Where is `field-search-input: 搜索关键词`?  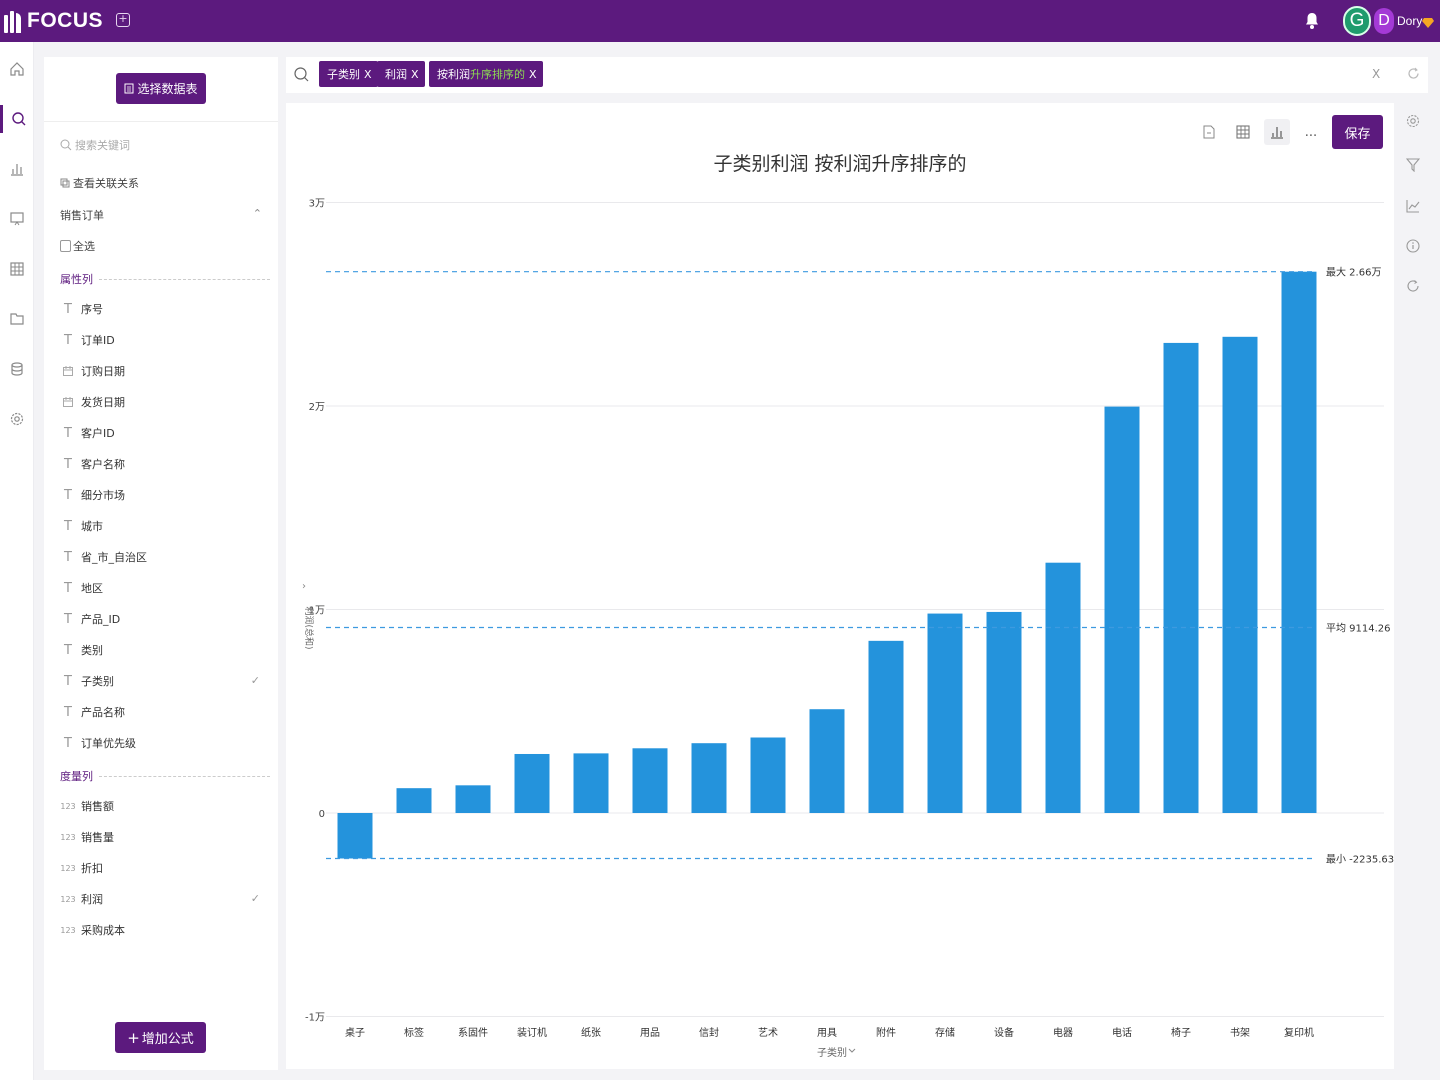 field-search-input: 搜索关键词 is located at coordinates (162, 145).